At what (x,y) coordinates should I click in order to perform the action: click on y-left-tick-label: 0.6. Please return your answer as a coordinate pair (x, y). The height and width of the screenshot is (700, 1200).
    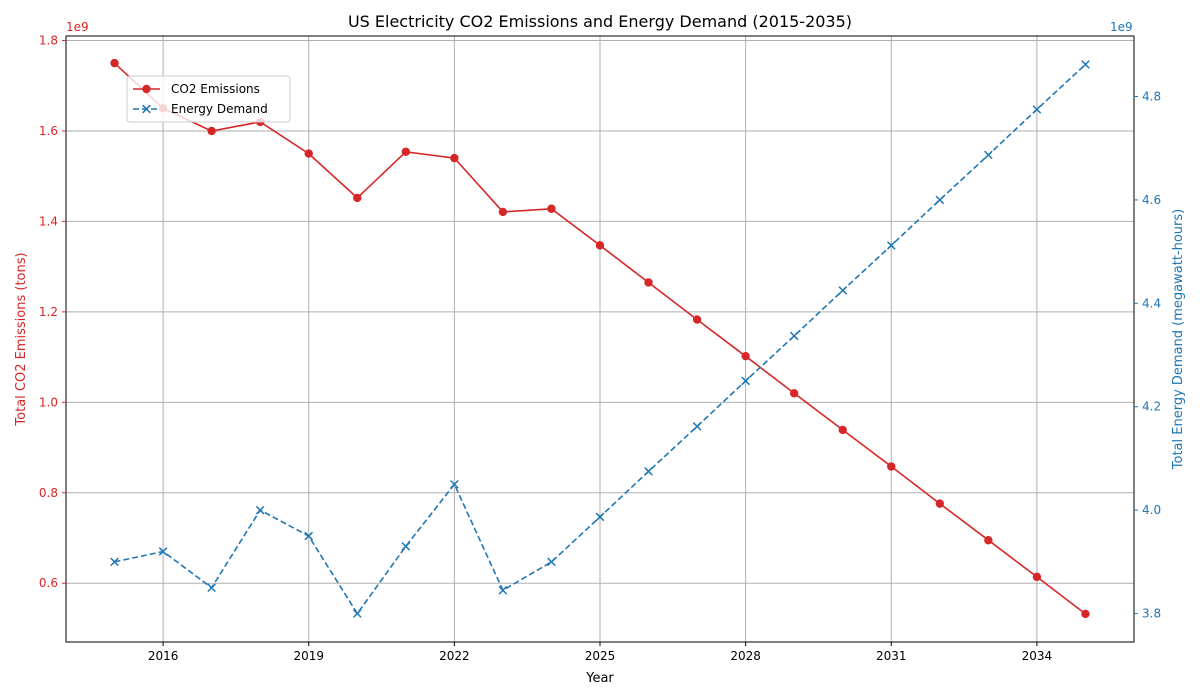
    Looking at the image, I should click on (48, 583).